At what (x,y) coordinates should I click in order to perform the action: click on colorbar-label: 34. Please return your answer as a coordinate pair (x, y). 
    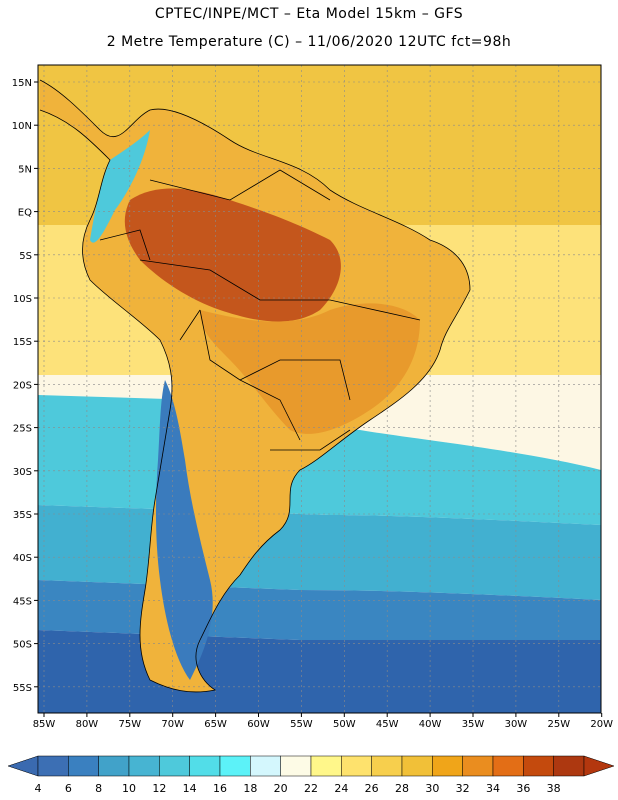
    Looking at the image, I should click on (493, 788).